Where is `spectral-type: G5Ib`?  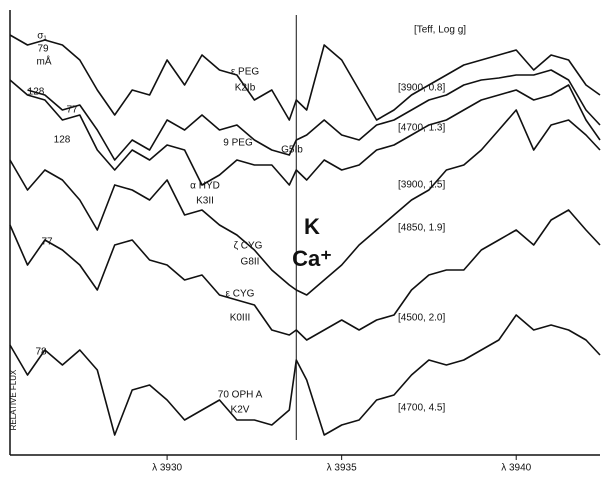
spectral-type: G5Ib is located at coordinates (292, 150).